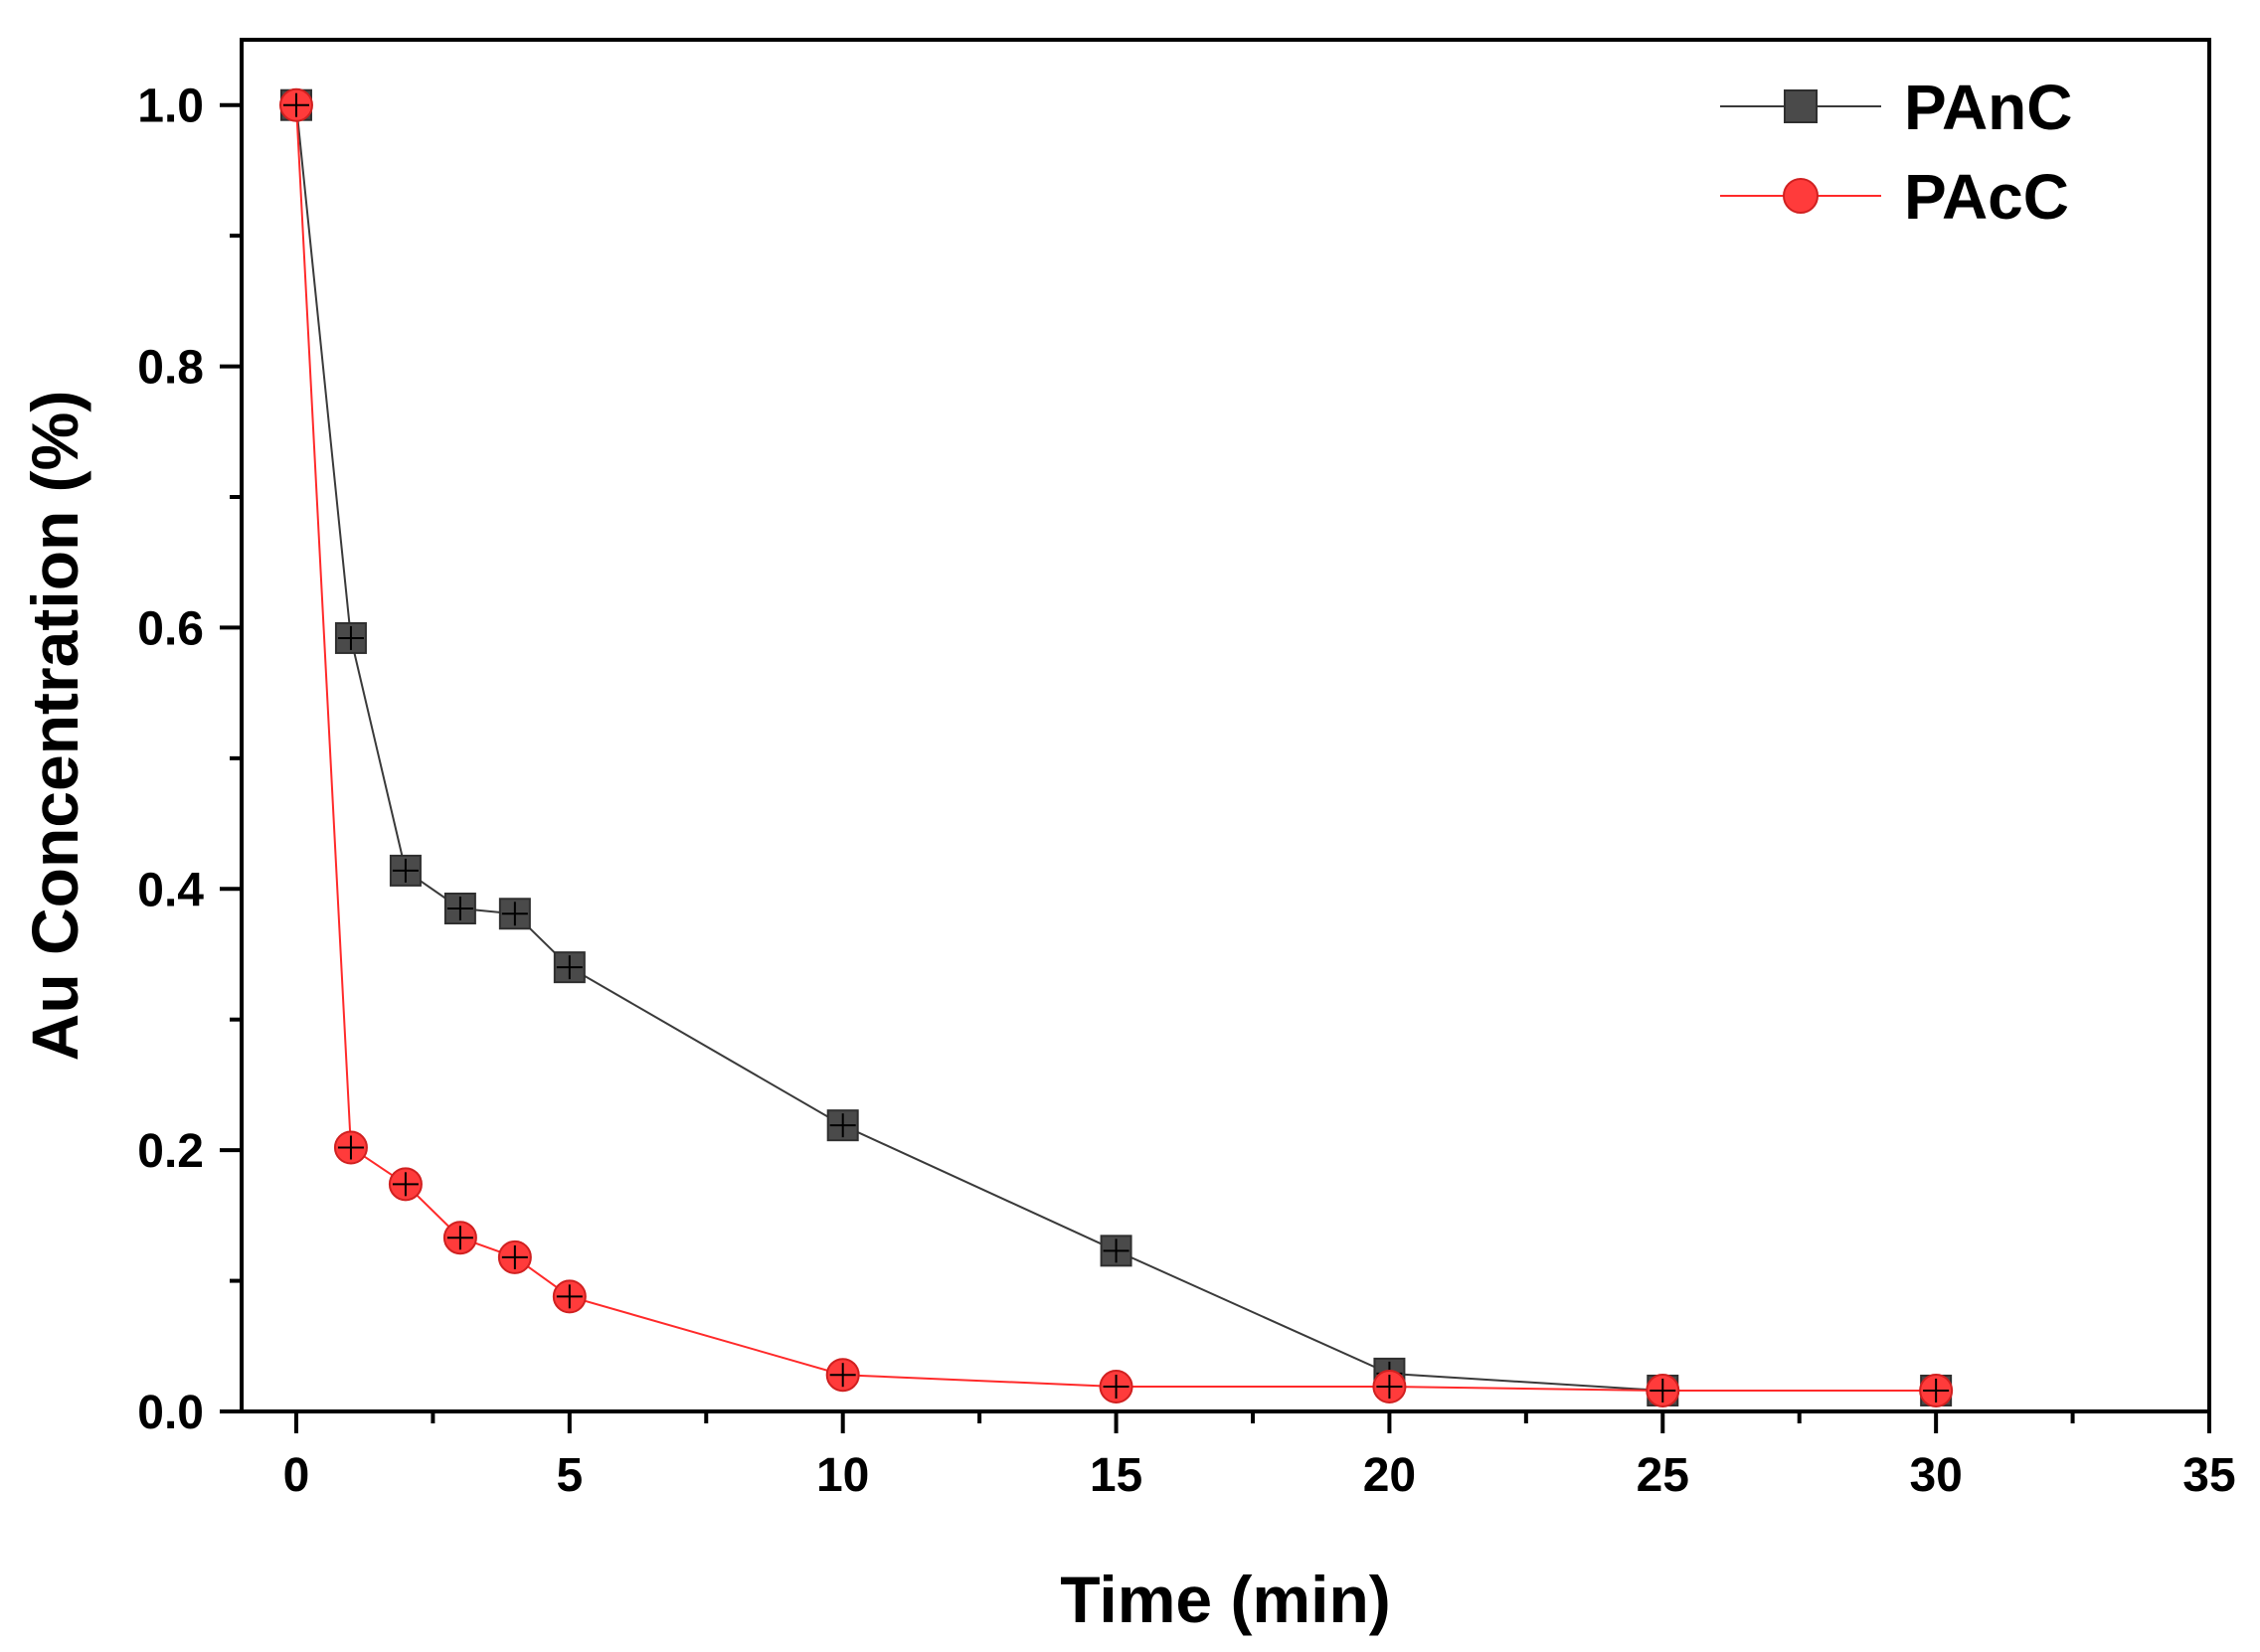 The image size is (2260, 1652). I want to click on legend-label: PAcC, so click(1986, 197).